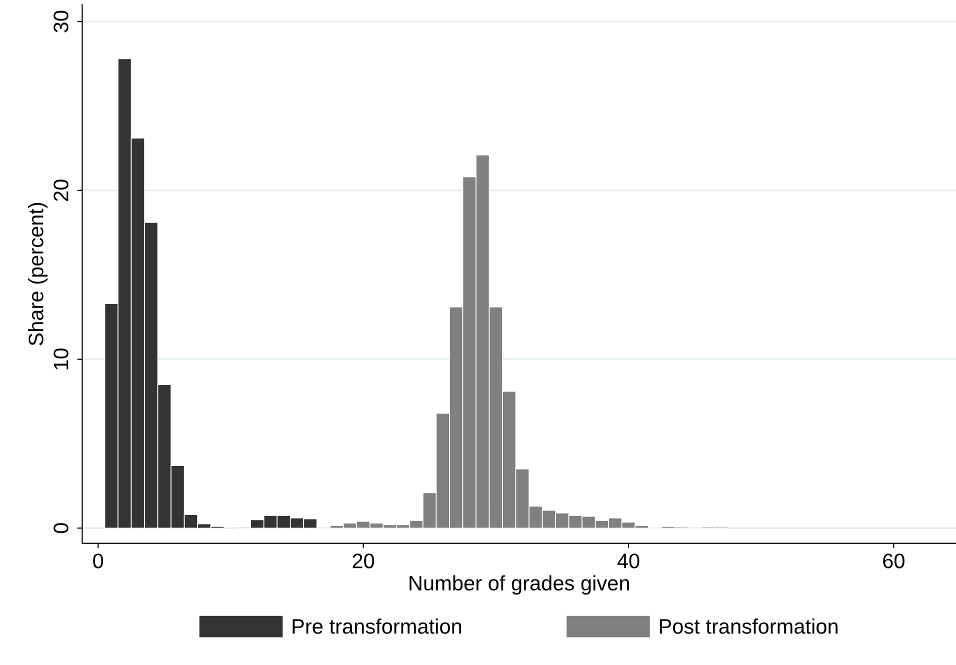 This screenshot has height=665, width=956. I want to click on x-tick-label: 60, so click(893, 561).